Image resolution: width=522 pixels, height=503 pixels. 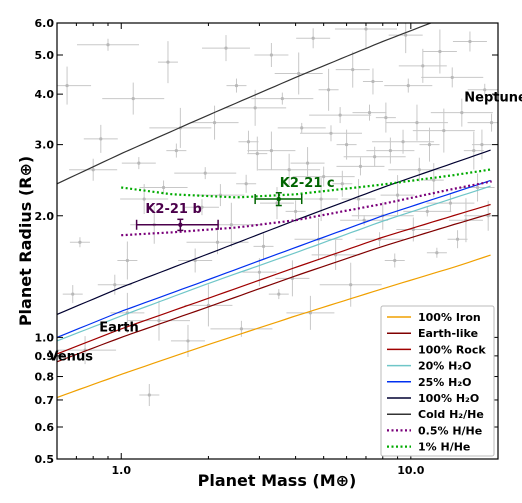 I want to click on y-tick-label: 5.0, so click(x=45, y=55).